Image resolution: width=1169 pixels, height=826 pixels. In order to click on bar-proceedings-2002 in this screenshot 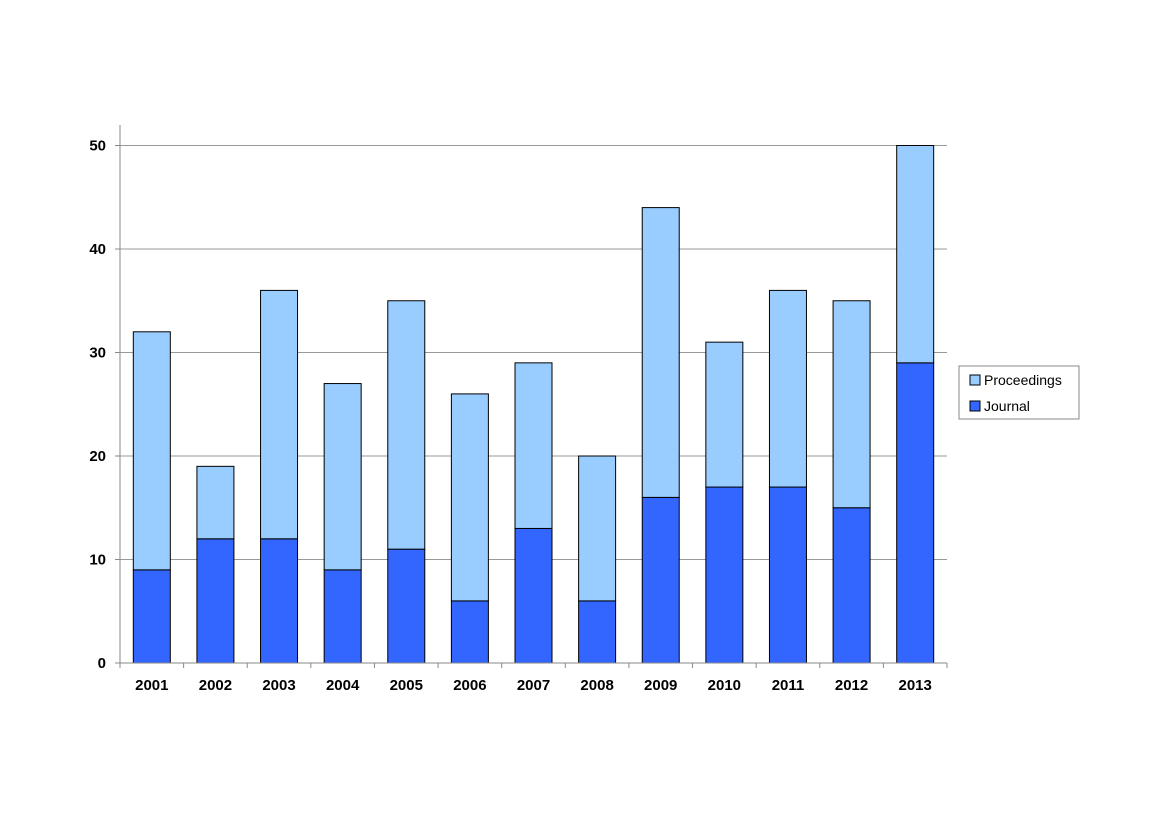, I will do `click(215, 502)`.